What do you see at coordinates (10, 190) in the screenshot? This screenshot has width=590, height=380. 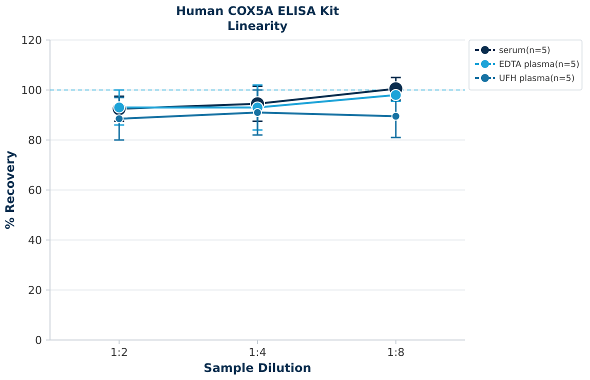 I see `y-axis-title: % Recovery` at bounding box center [10, 190].